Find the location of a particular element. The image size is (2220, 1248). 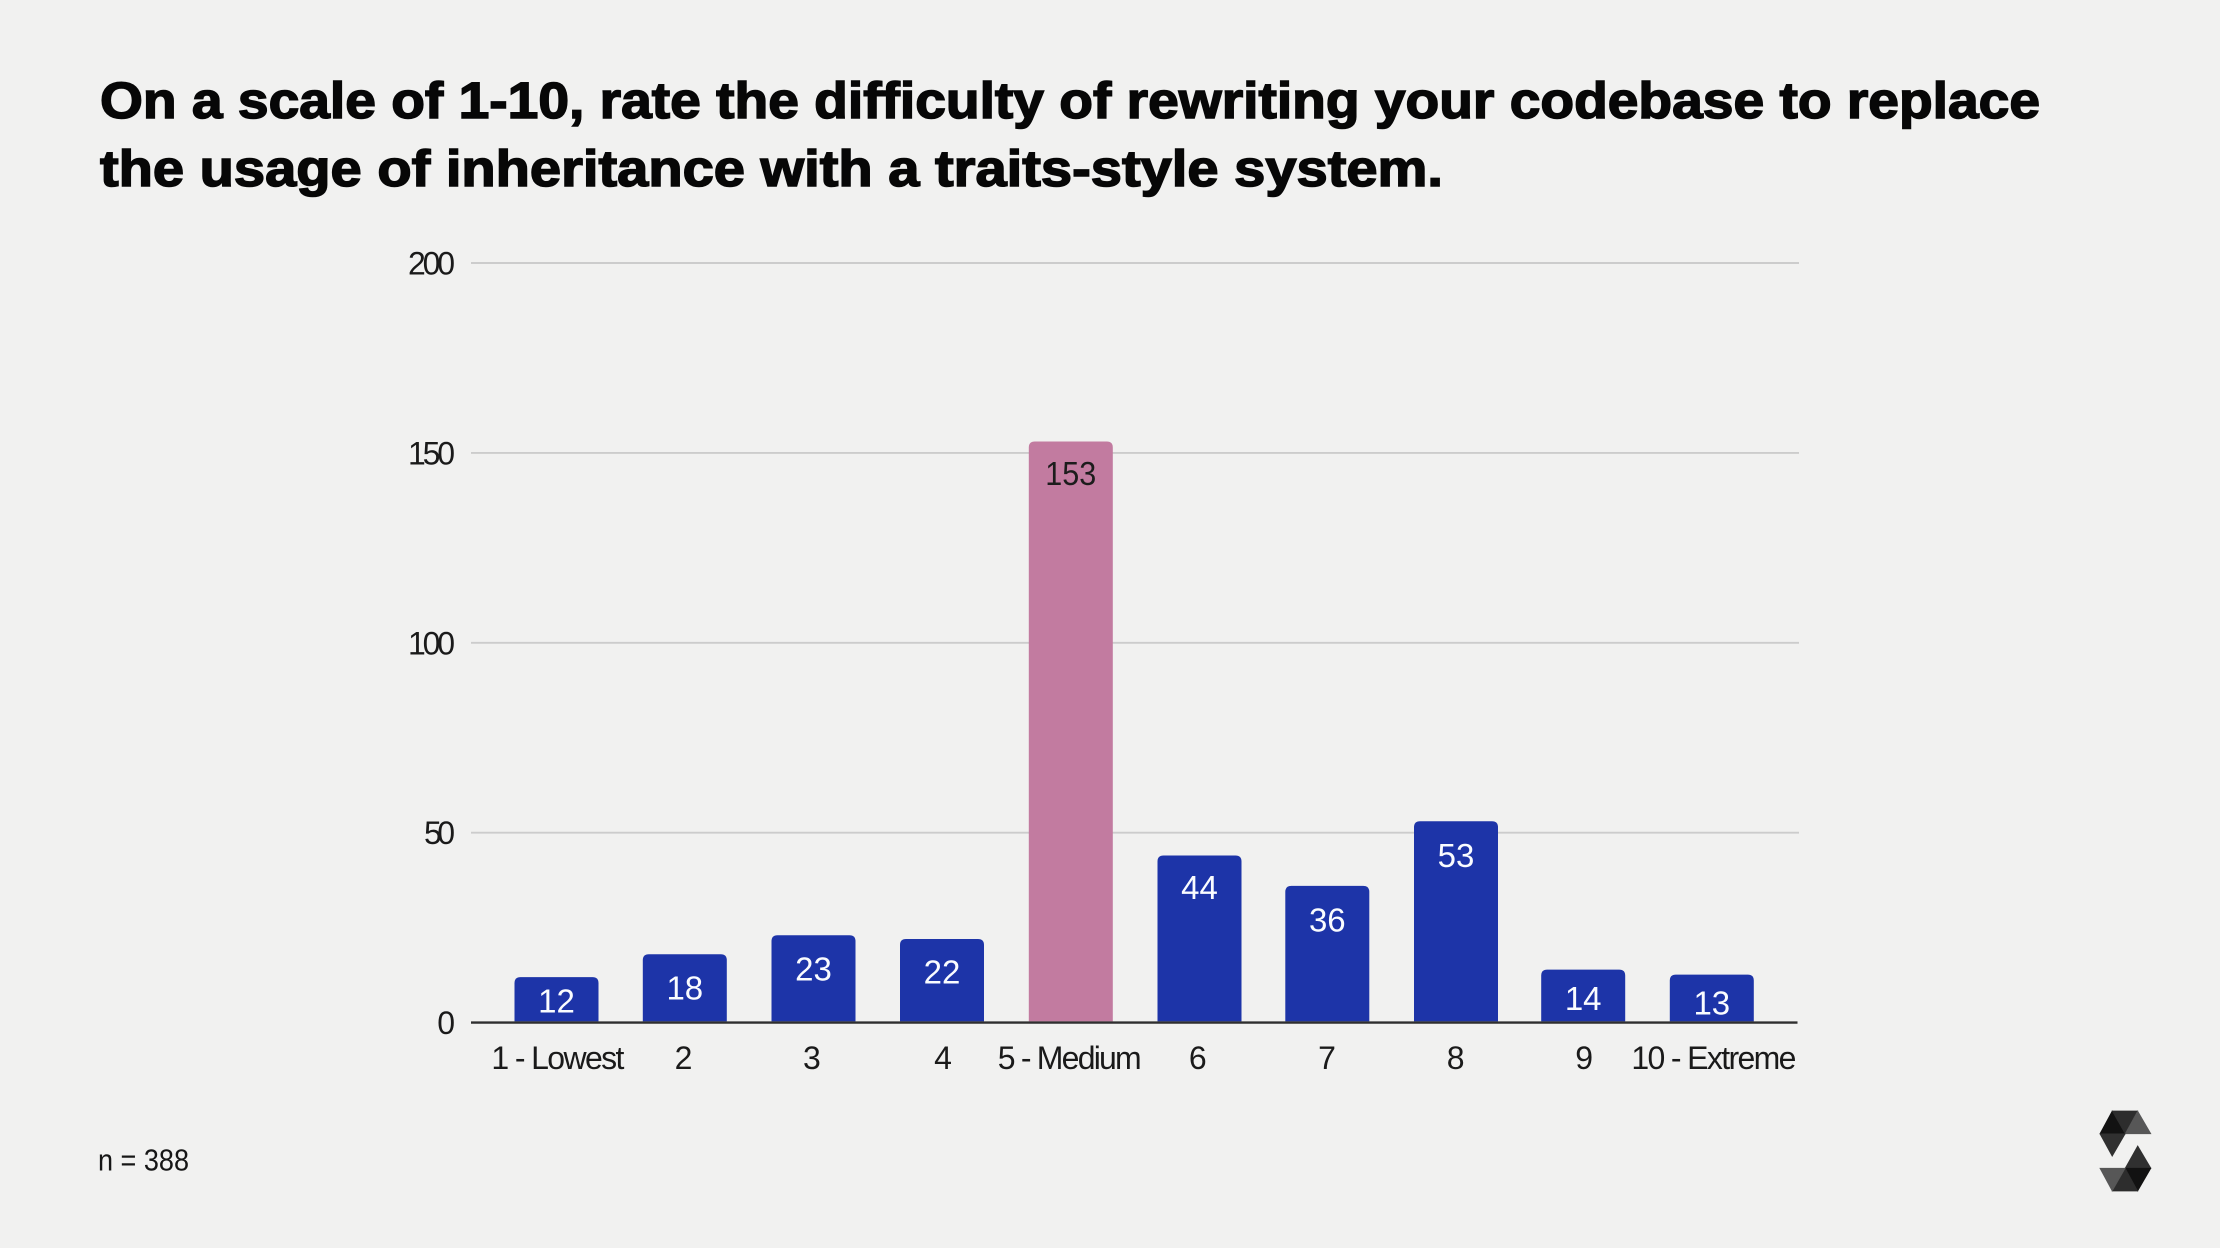

svg-text: 5 - Medium is located at coordinates (1070, 1058).